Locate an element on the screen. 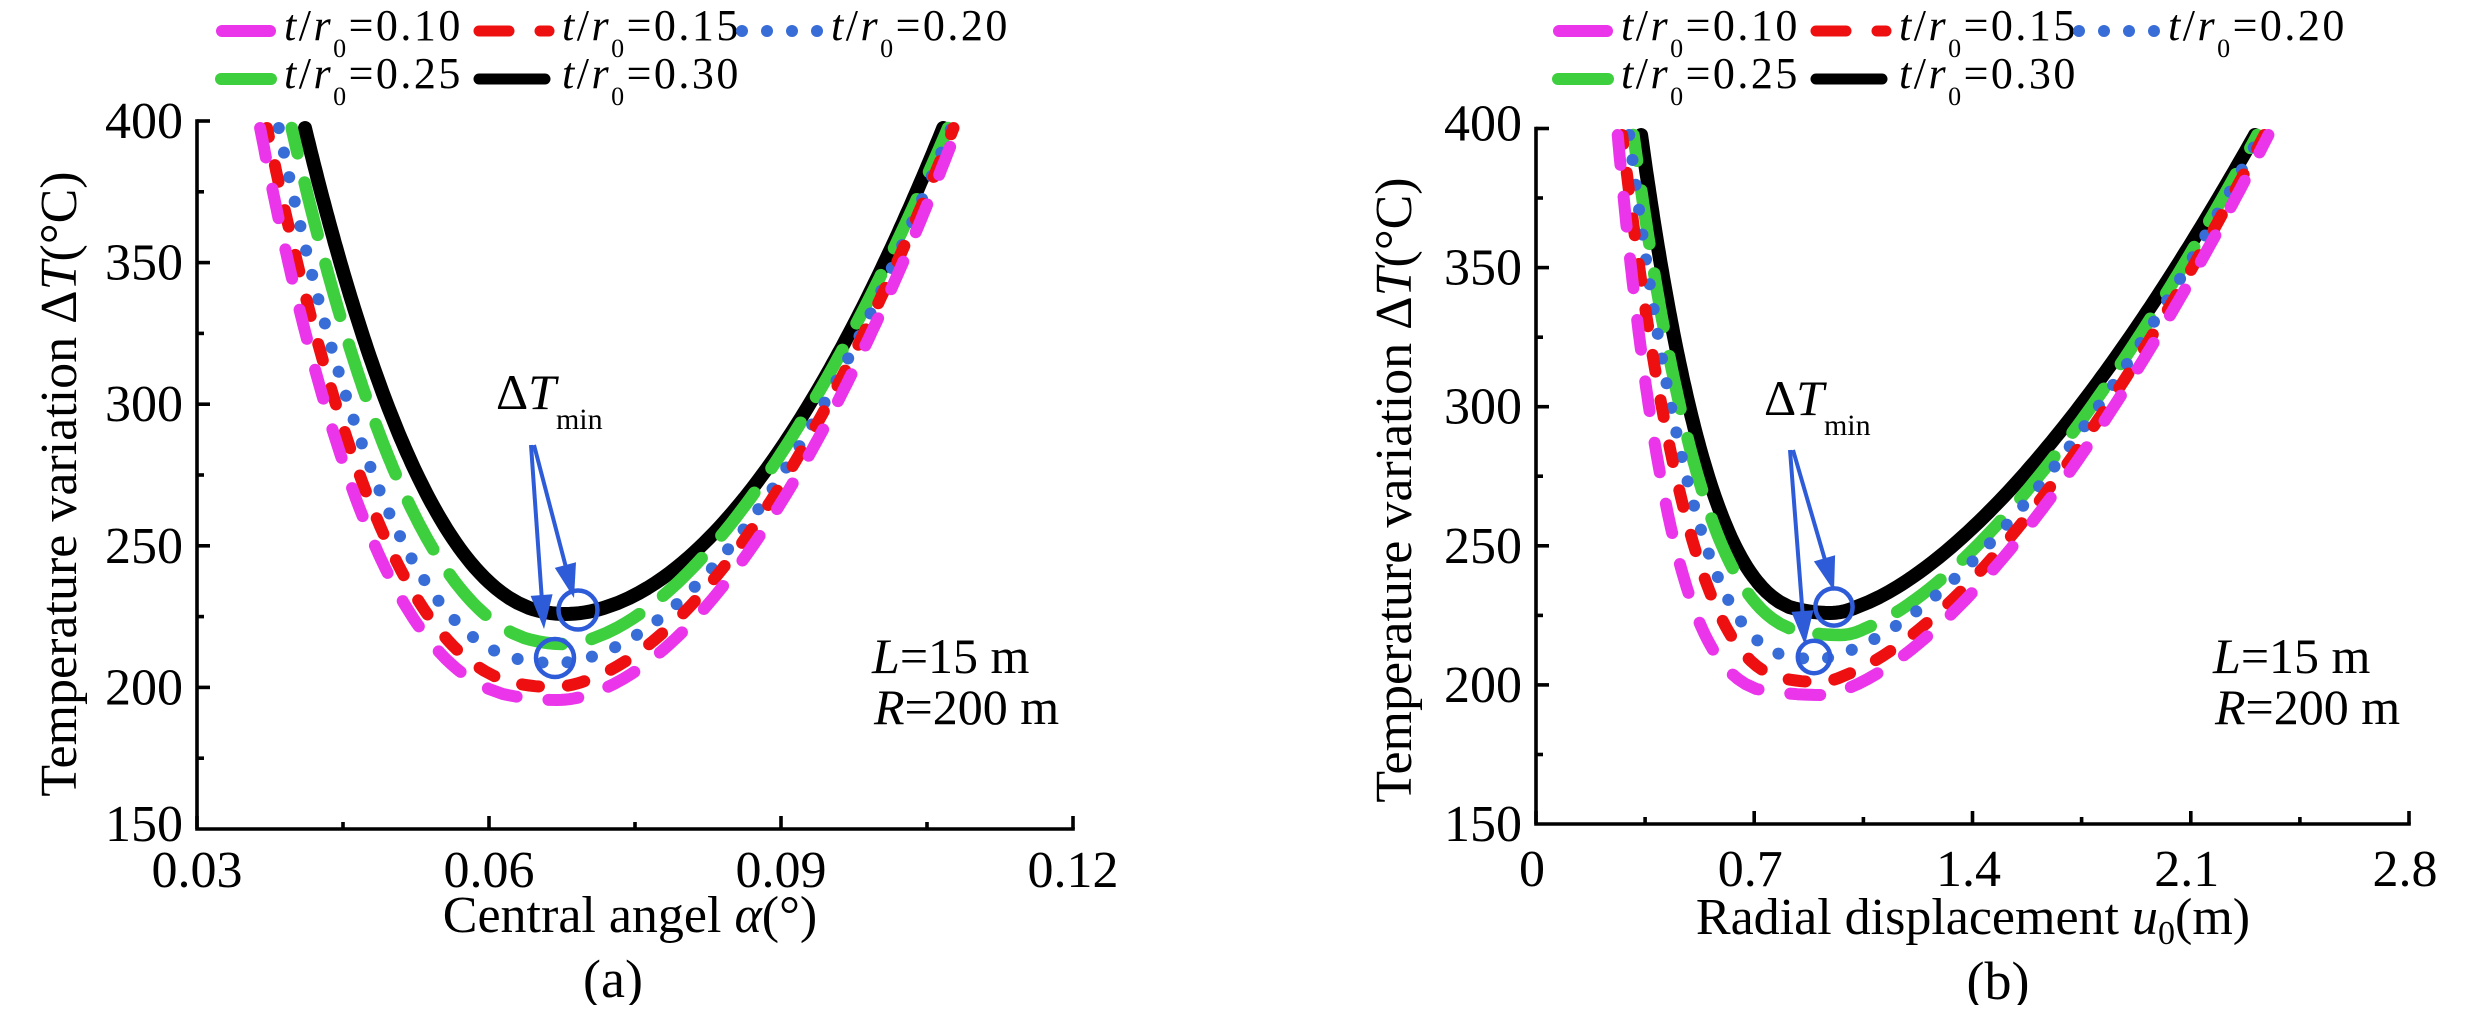 This screenshot has width=2481, height=1010. svg-text: (a) is located at coordinates (613, 977).